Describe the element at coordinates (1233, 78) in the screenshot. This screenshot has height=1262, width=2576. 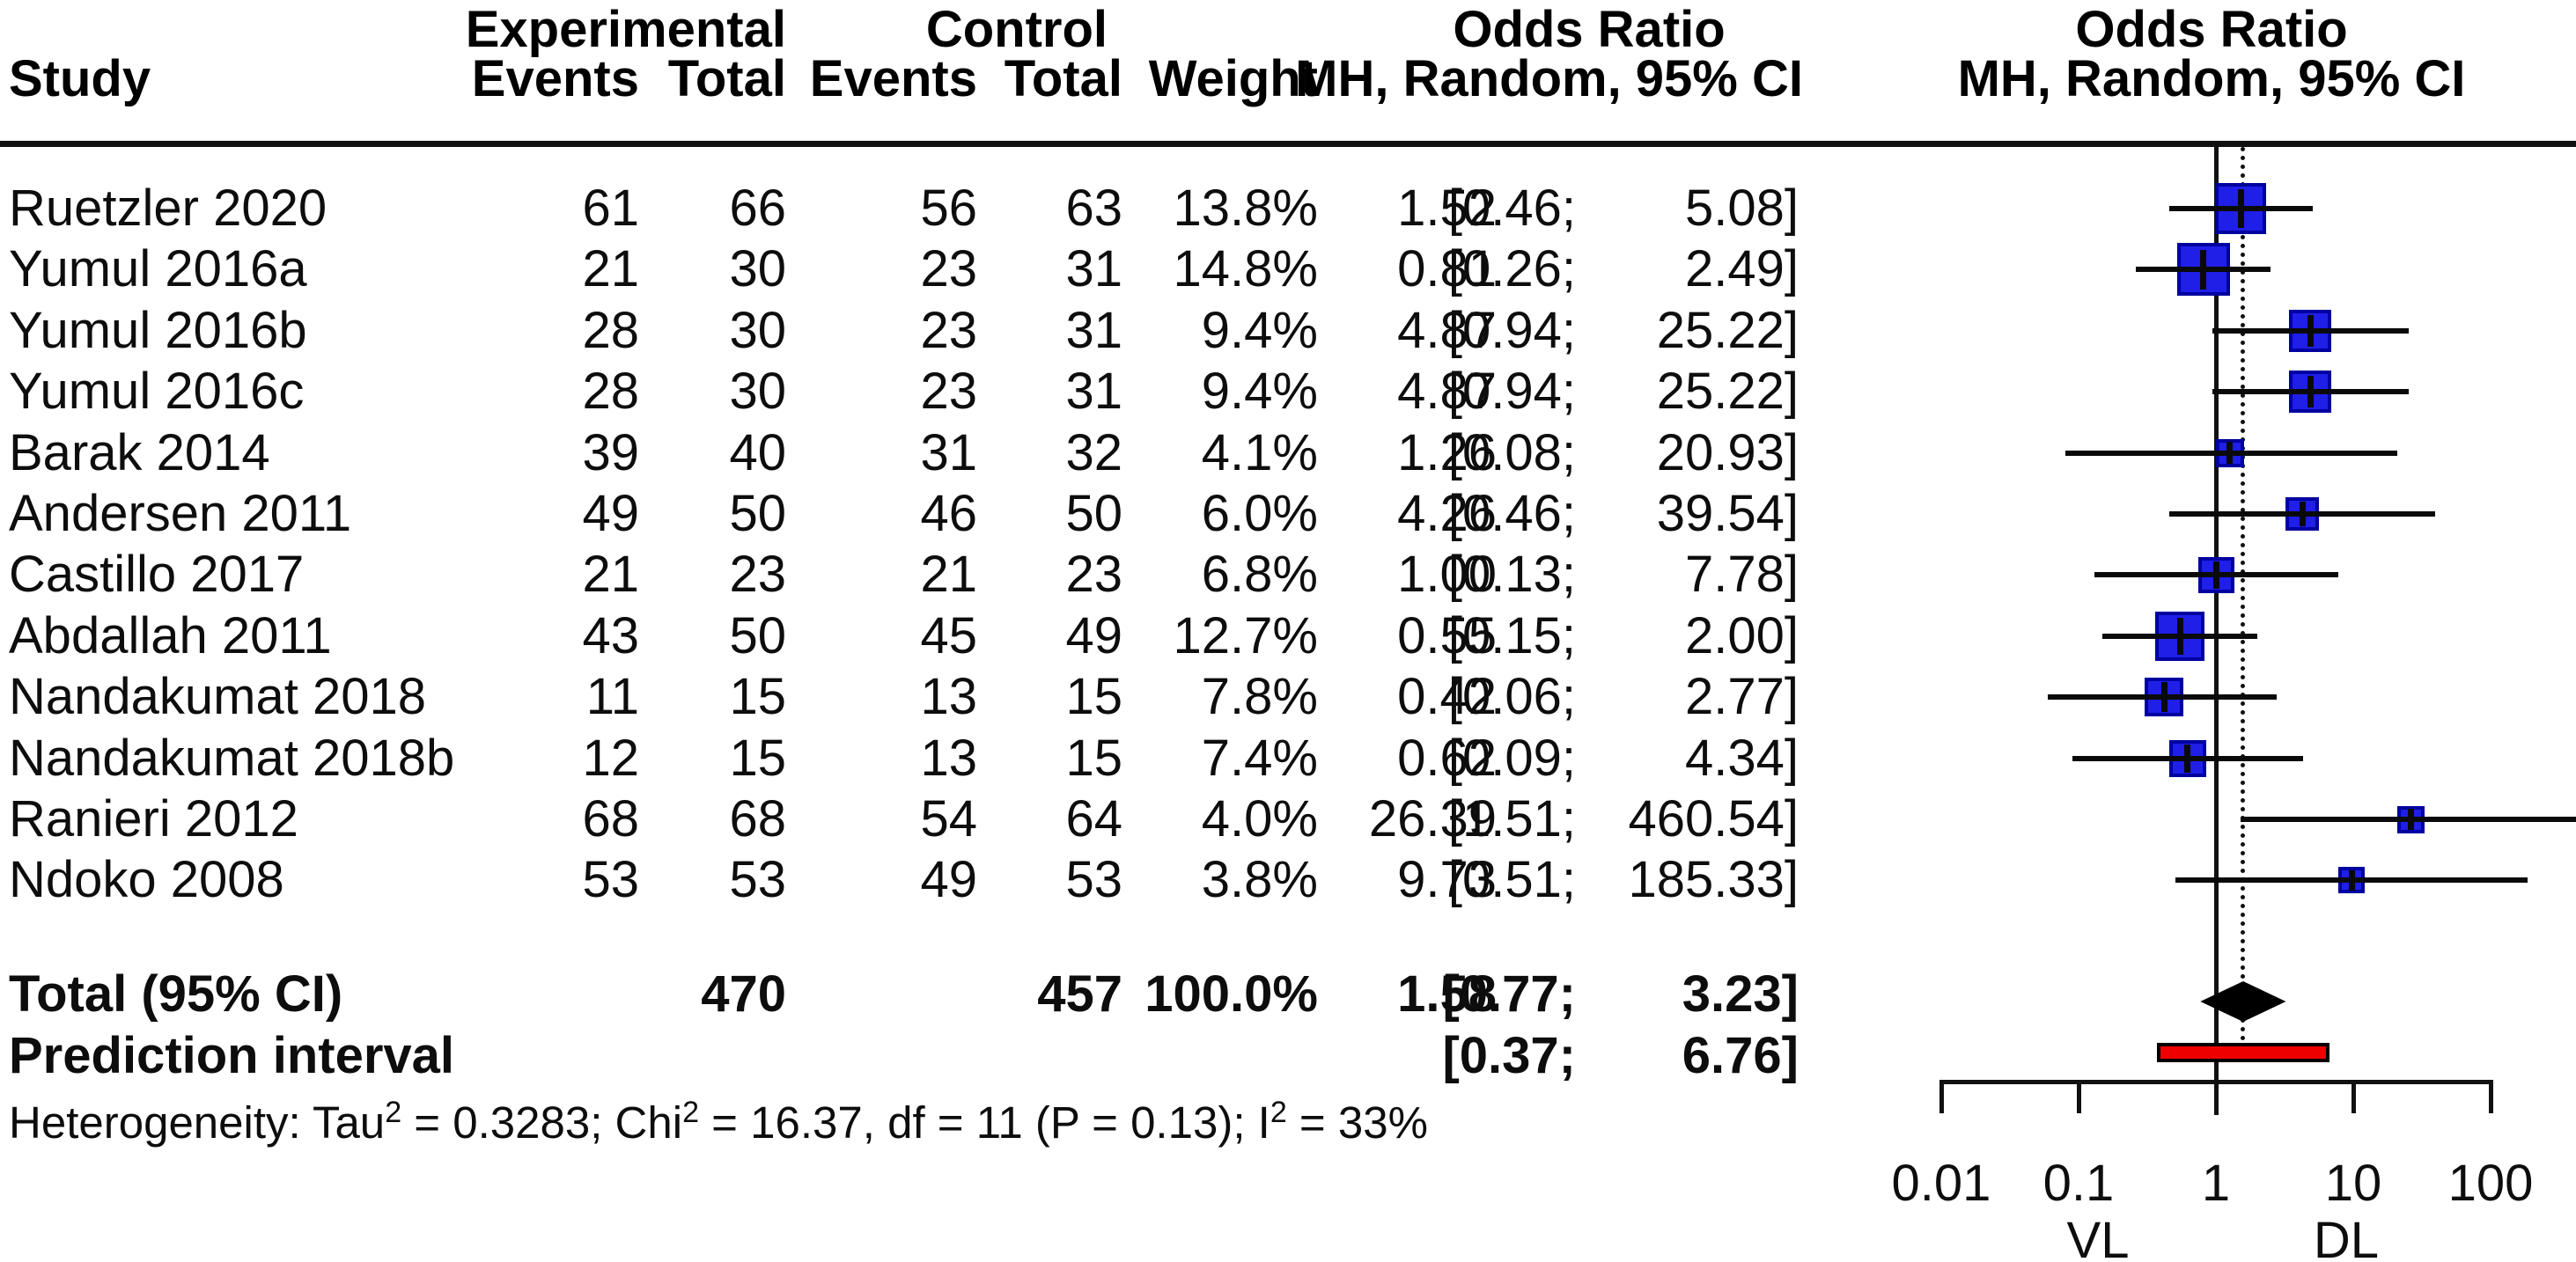
I see `col-header-weight: Weight` at that location.